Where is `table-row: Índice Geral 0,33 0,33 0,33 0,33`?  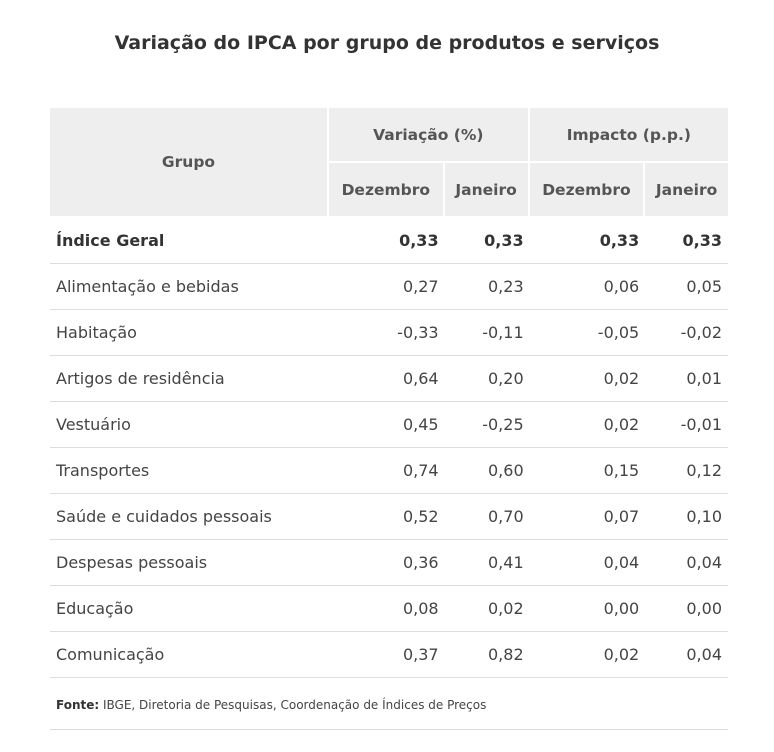
table-row: Índice Geral 0,33 0,33 0,33 0,33 is located at coordinates (389, 241).